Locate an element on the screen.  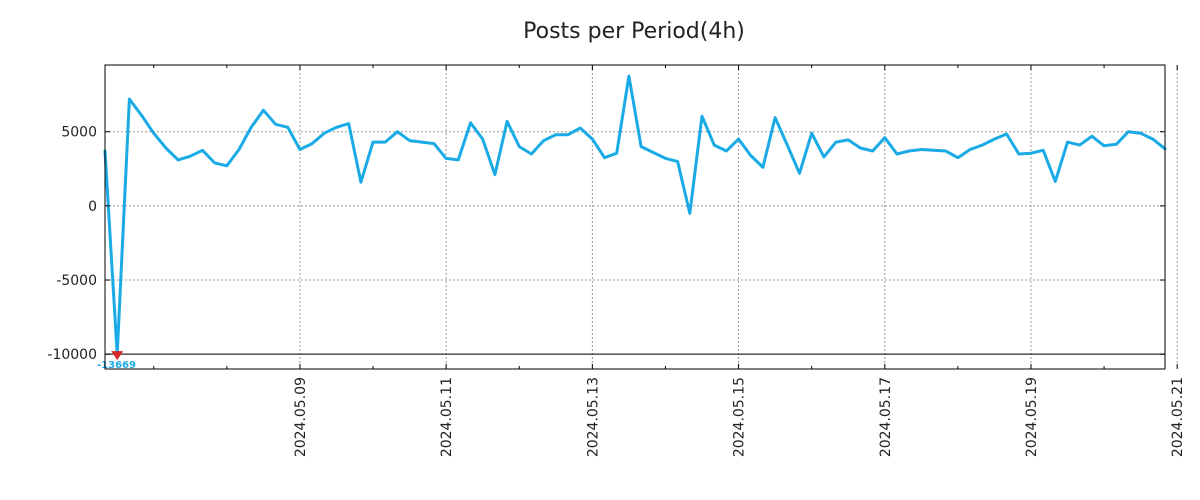
y-tick-label: 5000 is located at coordinates (79, 133).